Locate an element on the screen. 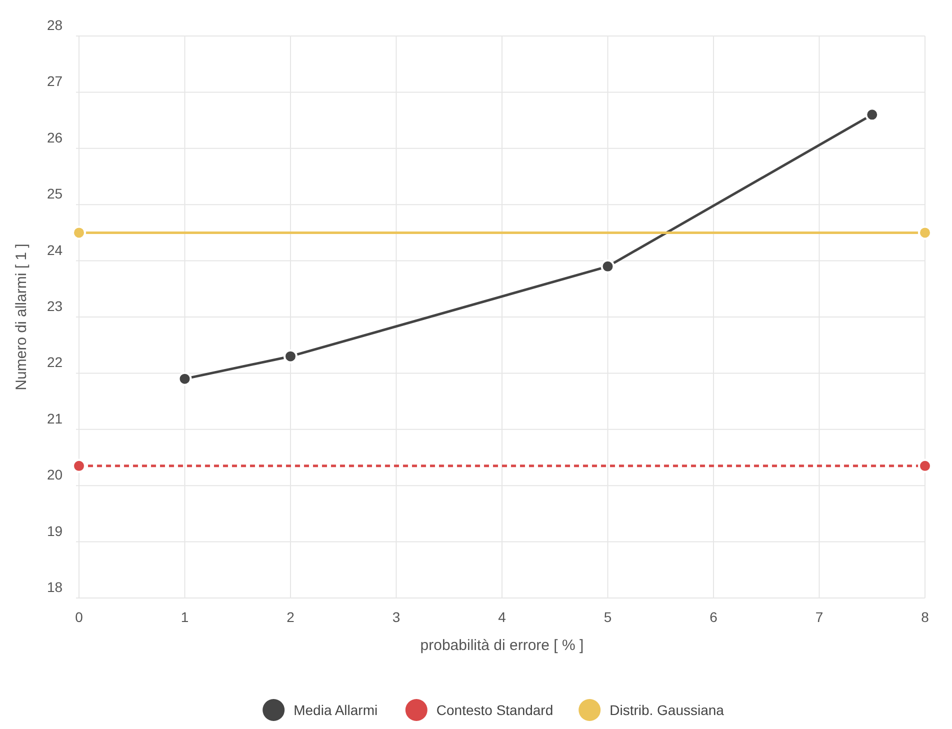  x-tick-label: 5 is located at coordinates (608, 617).